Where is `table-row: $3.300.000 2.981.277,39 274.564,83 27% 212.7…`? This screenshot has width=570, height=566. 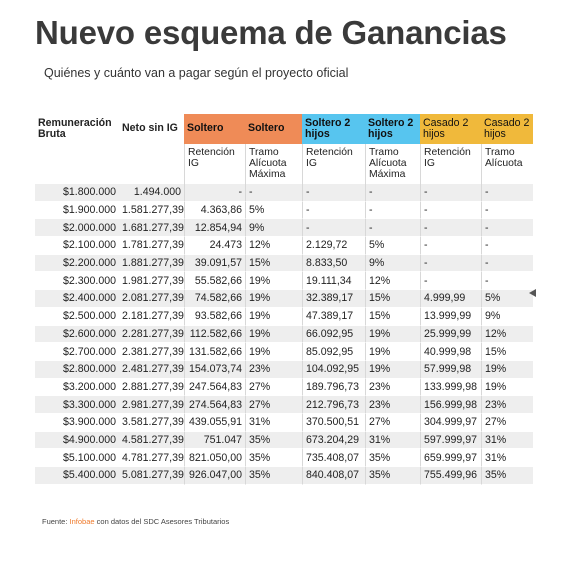
table-row: $3.300.000 2.981.277,39 274.564,83 27% 212.7… is located at coordinates (284, 405).